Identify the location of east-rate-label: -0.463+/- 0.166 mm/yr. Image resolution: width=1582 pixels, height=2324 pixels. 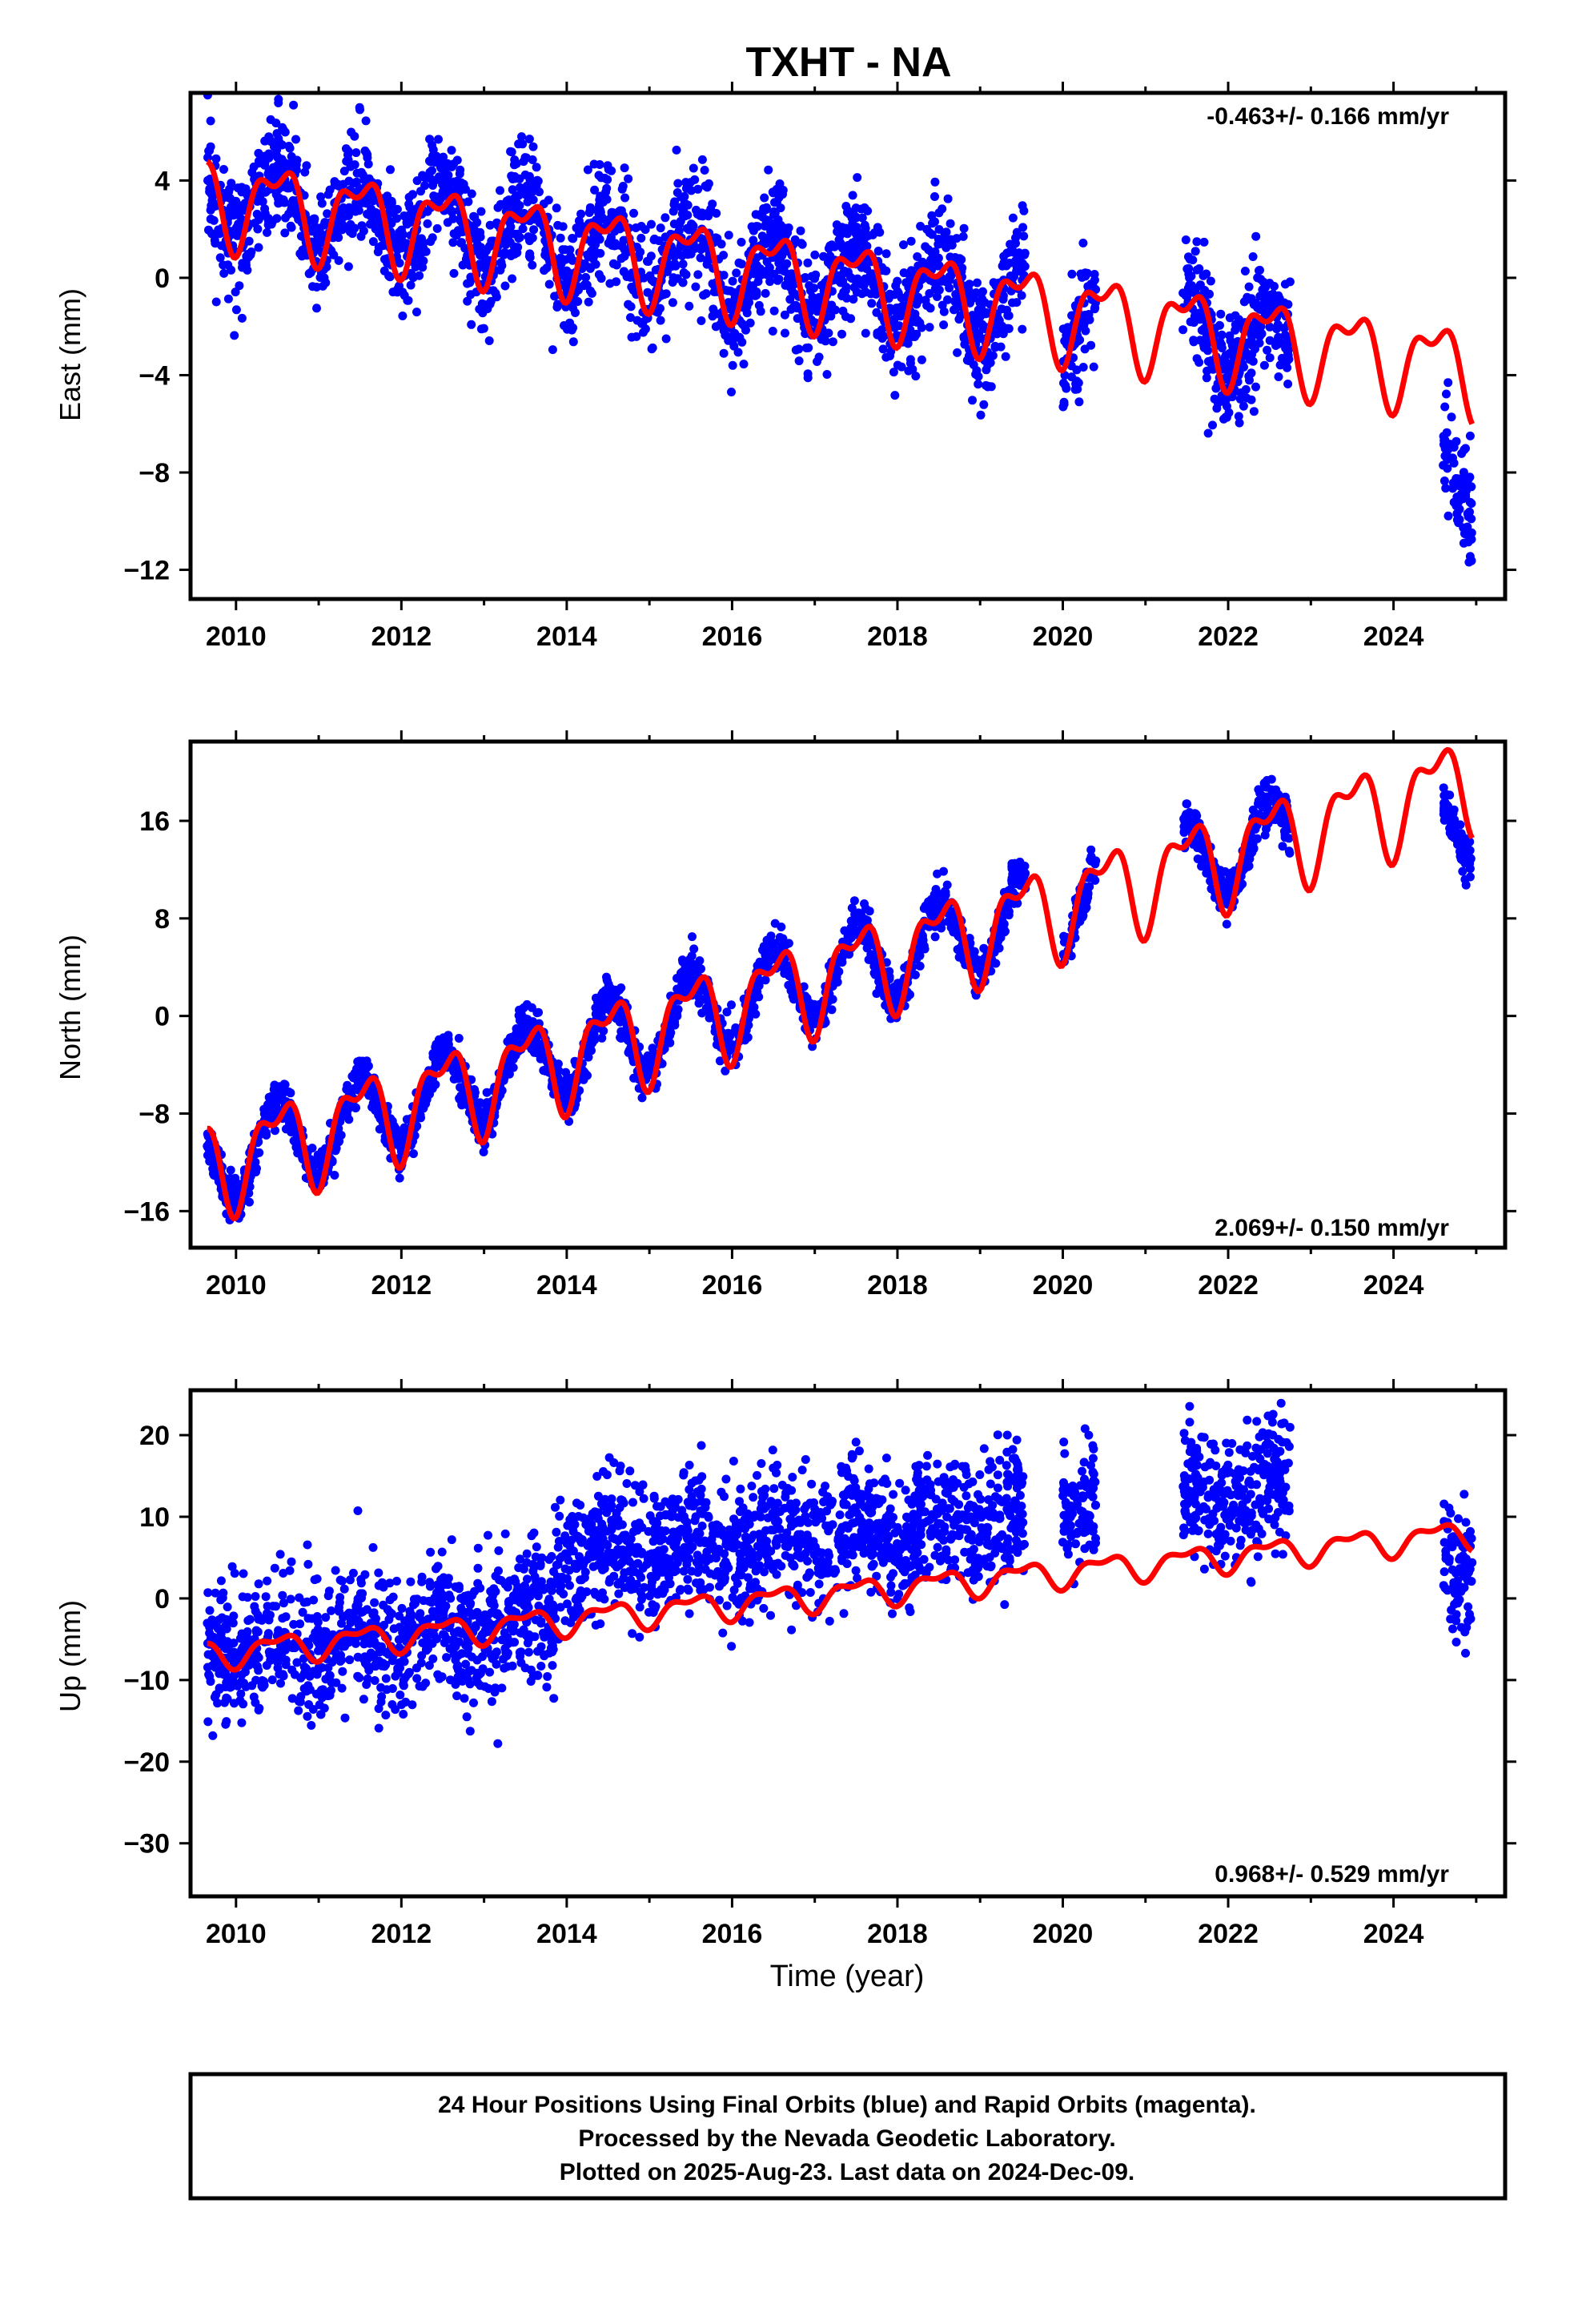
(1328, 116).